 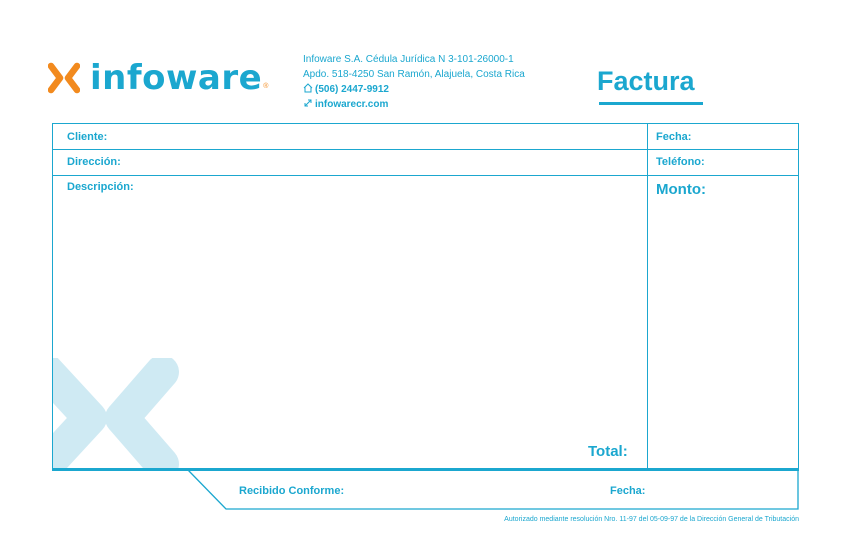 I want to click on total-label: Total:, so click(x=608, y=451).